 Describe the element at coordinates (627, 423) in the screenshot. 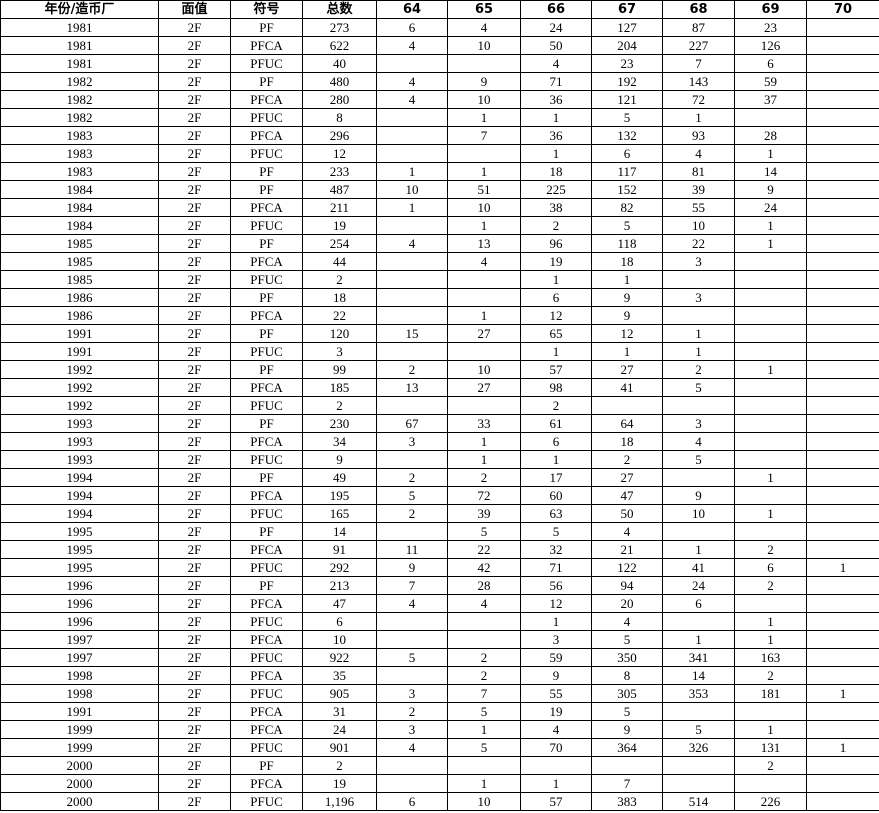

I see `table-cell: 64` at that location.